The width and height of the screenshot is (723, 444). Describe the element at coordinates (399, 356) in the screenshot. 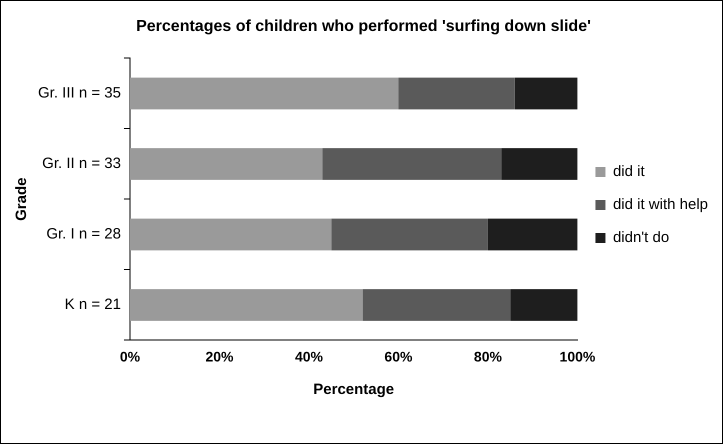

I see `x-tick-label: 60%` at that location.